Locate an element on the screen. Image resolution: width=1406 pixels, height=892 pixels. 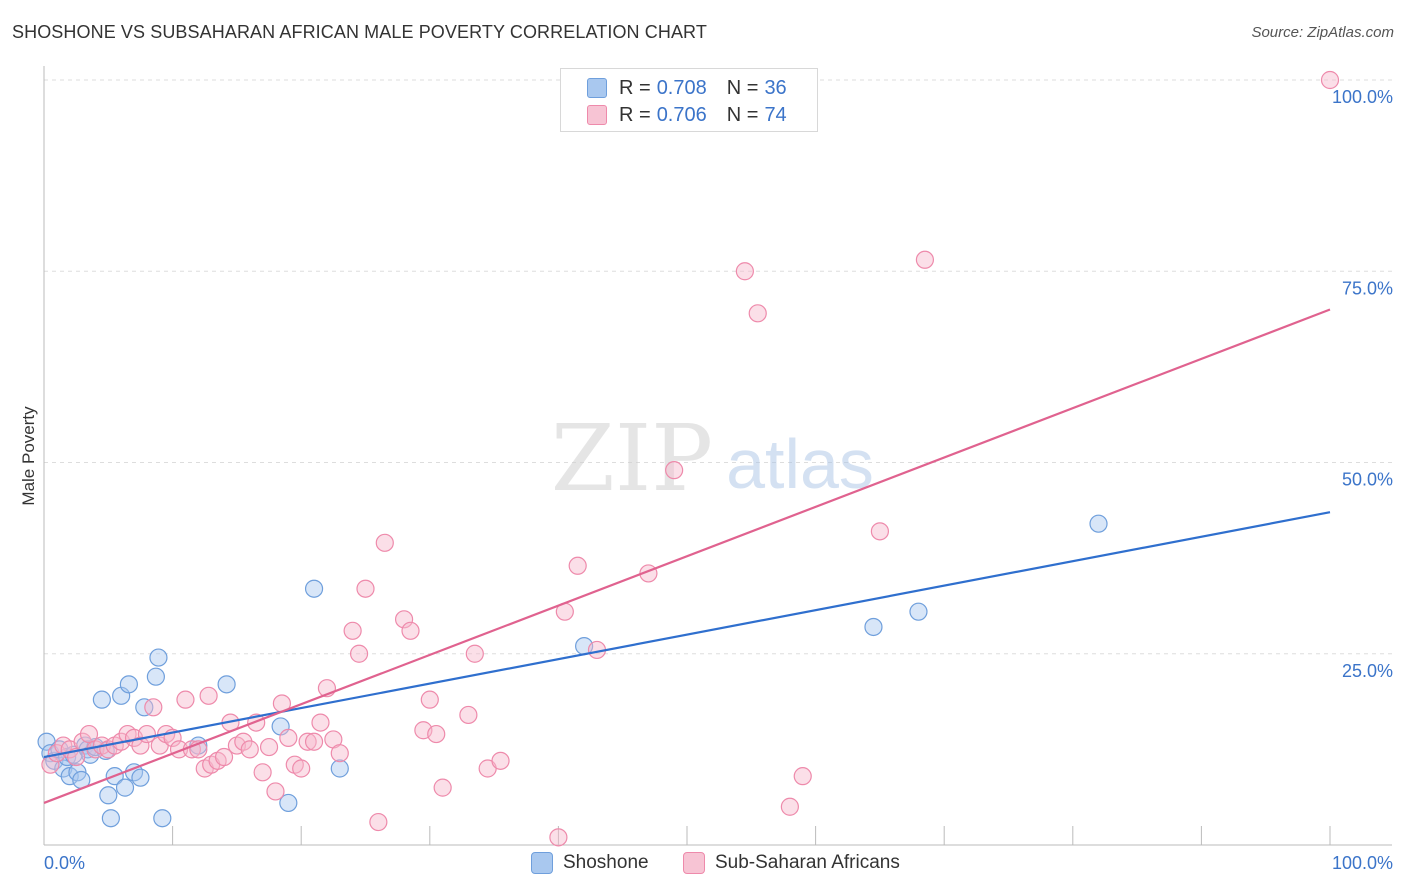
subsaharan-legend-swatch is located at coordinates (694, 863).